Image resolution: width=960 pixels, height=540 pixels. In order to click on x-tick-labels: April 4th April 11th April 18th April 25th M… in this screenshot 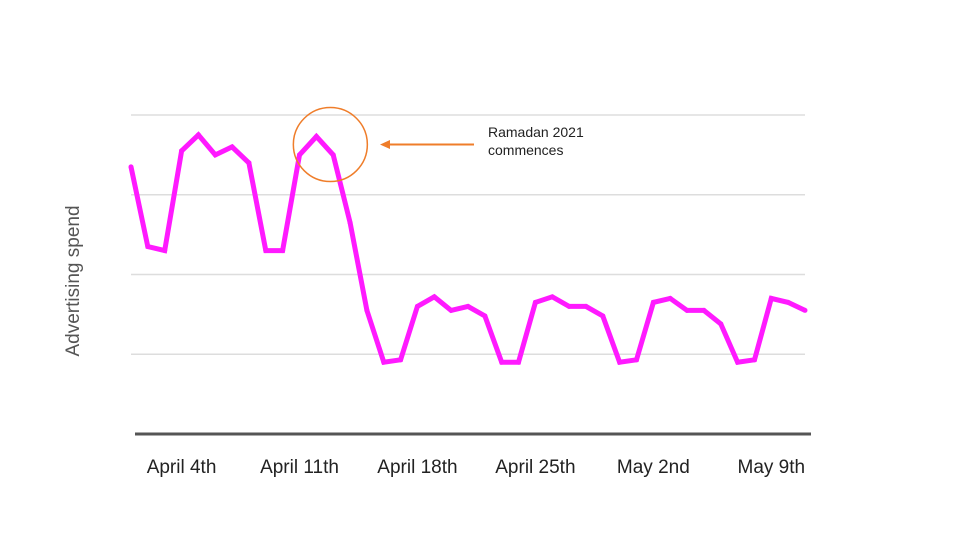, I will do `click(476, 467)`.